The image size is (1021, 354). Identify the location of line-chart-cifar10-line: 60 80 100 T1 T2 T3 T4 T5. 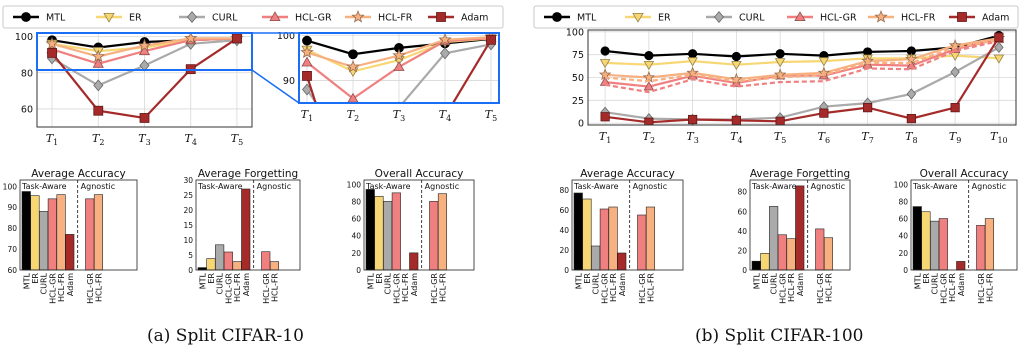
(134, 89).